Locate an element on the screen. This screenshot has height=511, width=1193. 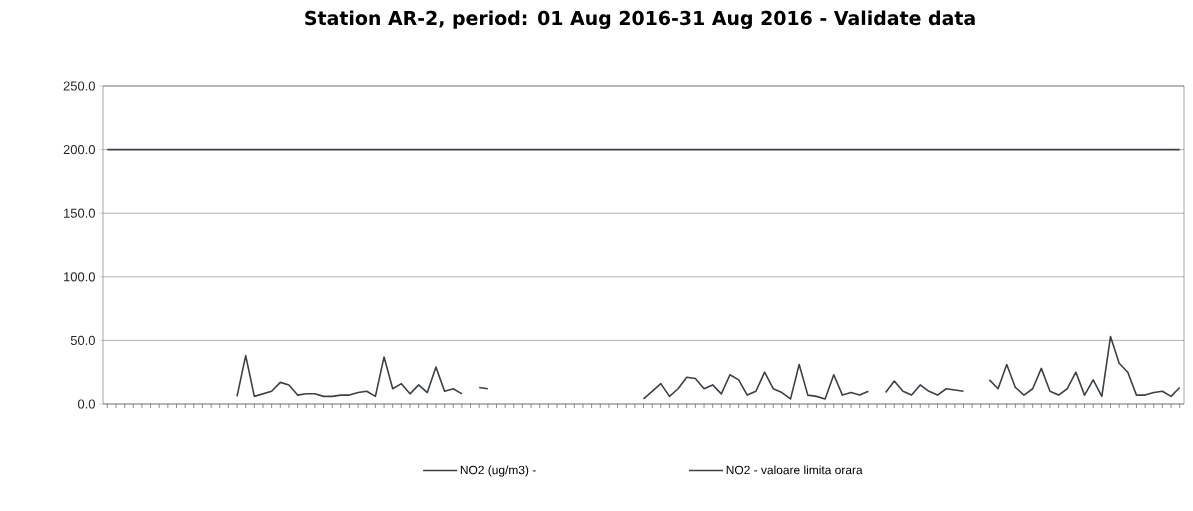
chart-title: Station AR-2, period: 01 Aug 2016-31 Aug 2016 - Validate data is located at coordinates (640, 19).